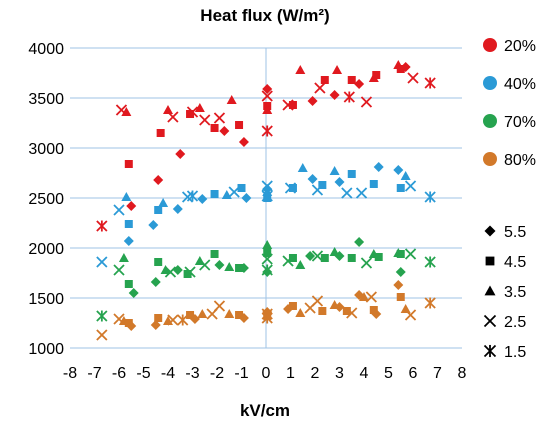 The image size is (550, 424). What do you see at coordinates (168, 373) in the screenshot?
I see `x-tick-label: -4` at bounding box center [168, 373].